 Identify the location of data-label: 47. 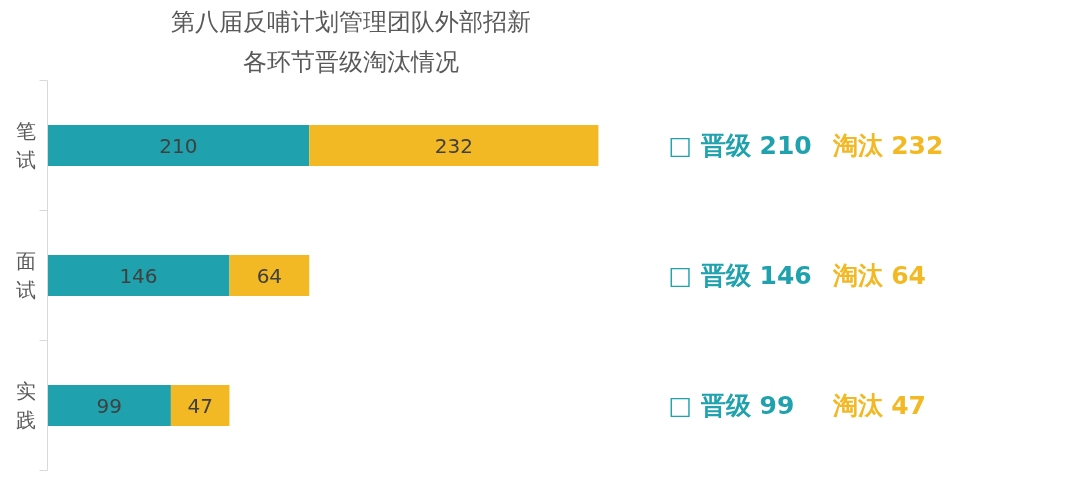
(200, 405).